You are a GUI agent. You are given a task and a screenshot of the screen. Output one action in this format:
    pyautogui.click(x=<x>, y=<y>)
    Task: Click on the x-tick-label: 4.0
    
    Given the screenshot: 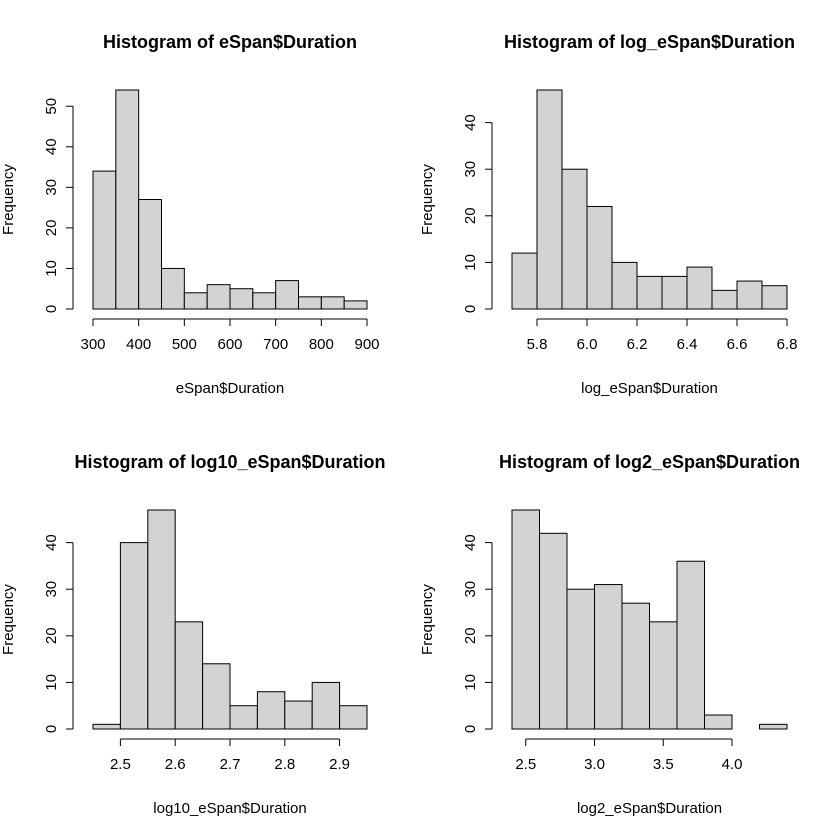 What is the action you would take?
    pyautogui.click(x=732, y=764)
    